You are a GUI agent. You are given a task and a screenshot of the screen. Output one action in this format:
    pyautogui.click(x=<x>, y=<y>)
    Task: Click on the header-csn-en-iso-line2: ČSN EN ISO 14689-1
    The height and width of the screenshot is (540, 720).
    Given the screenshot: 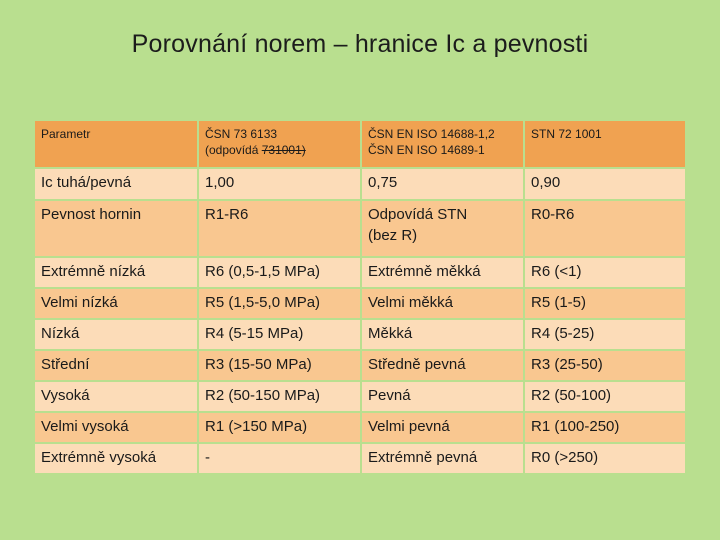 What is the action you would take?
    pyautogui.click(x=426, y=150)
    